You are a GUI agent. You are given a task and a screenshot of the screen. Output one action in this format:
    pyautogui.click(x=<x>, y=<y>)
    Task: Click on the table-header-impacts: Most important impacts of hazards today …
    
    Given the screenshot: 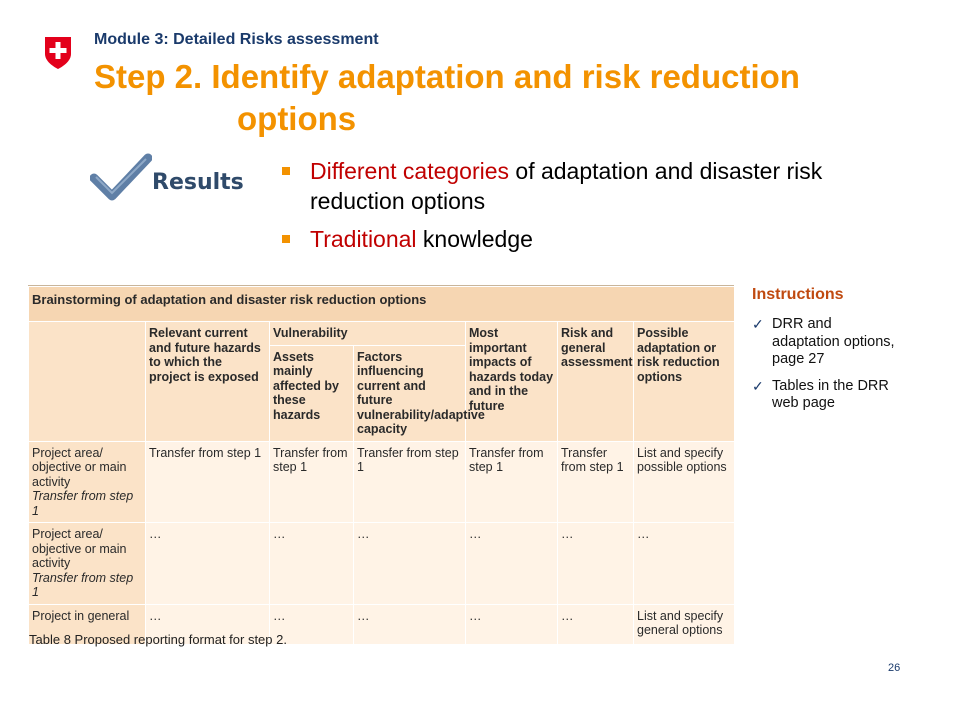 What is the action you would take?
    pyautogui.click(x=511, y=381)
    